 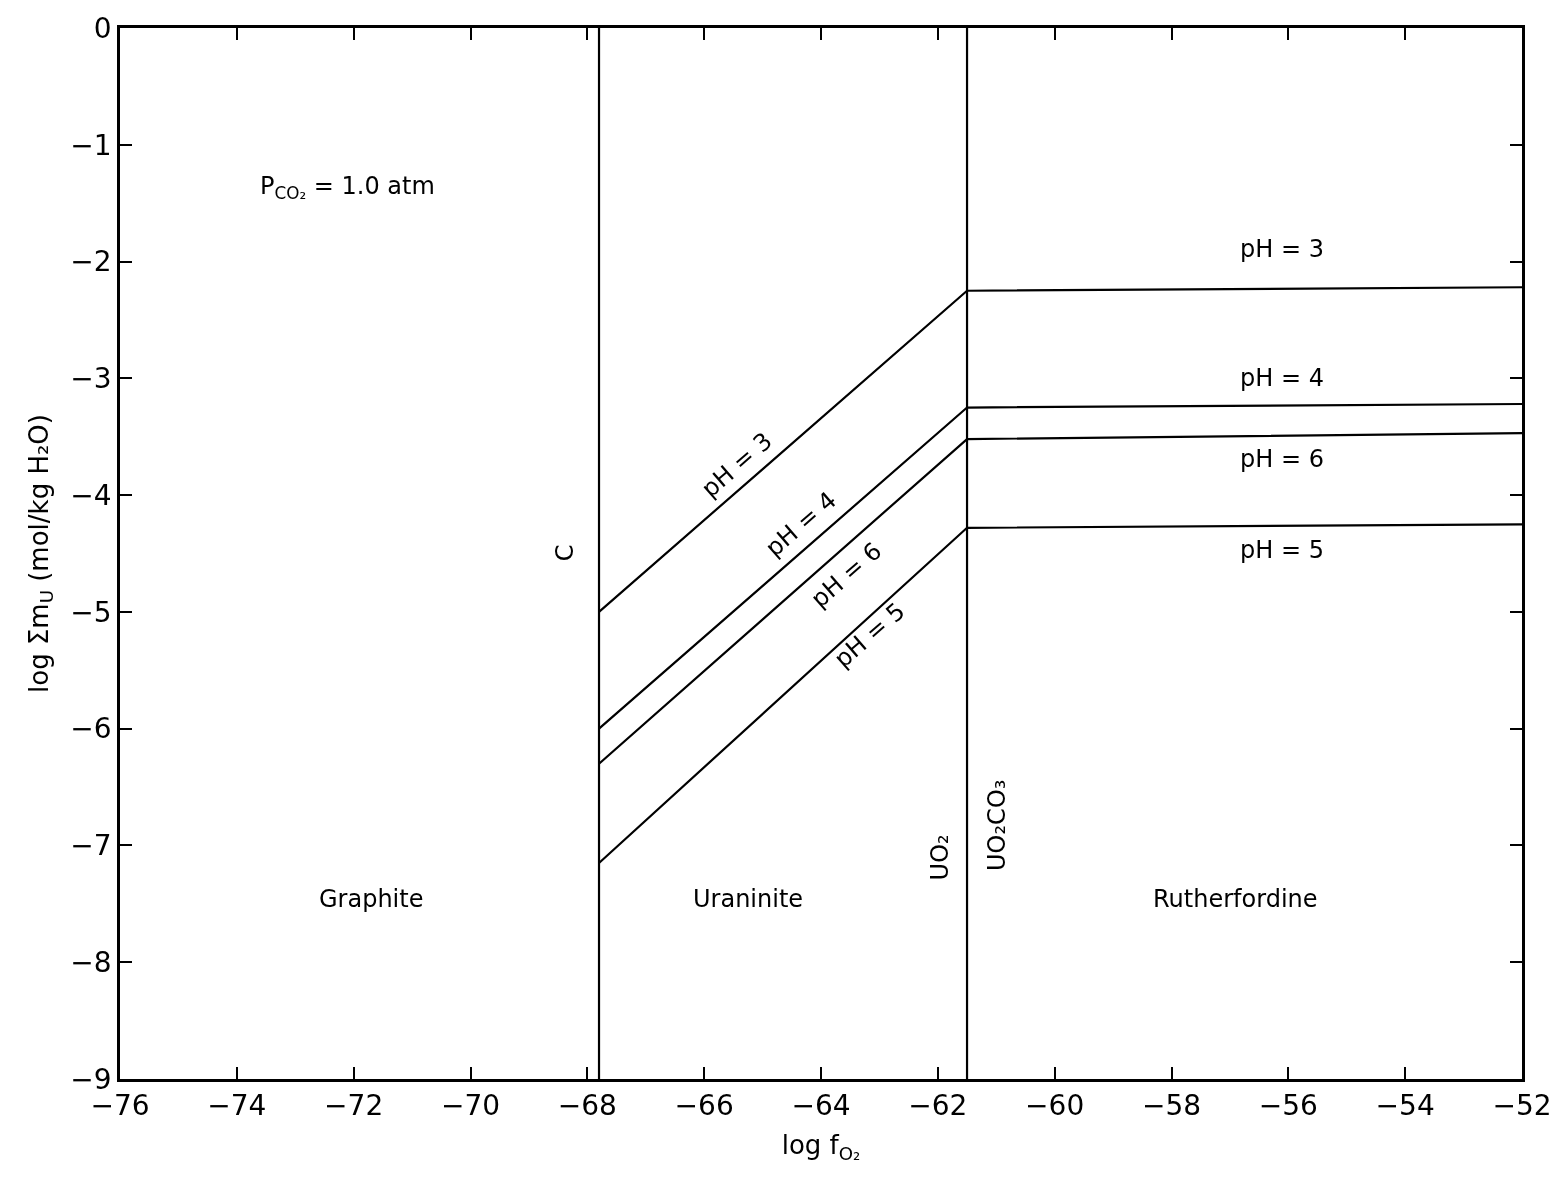 What do you see at coordinates (1055, 1106) in the screenshot?
I see `x-tick-label: −60` at bounding box center [1055, 1106].